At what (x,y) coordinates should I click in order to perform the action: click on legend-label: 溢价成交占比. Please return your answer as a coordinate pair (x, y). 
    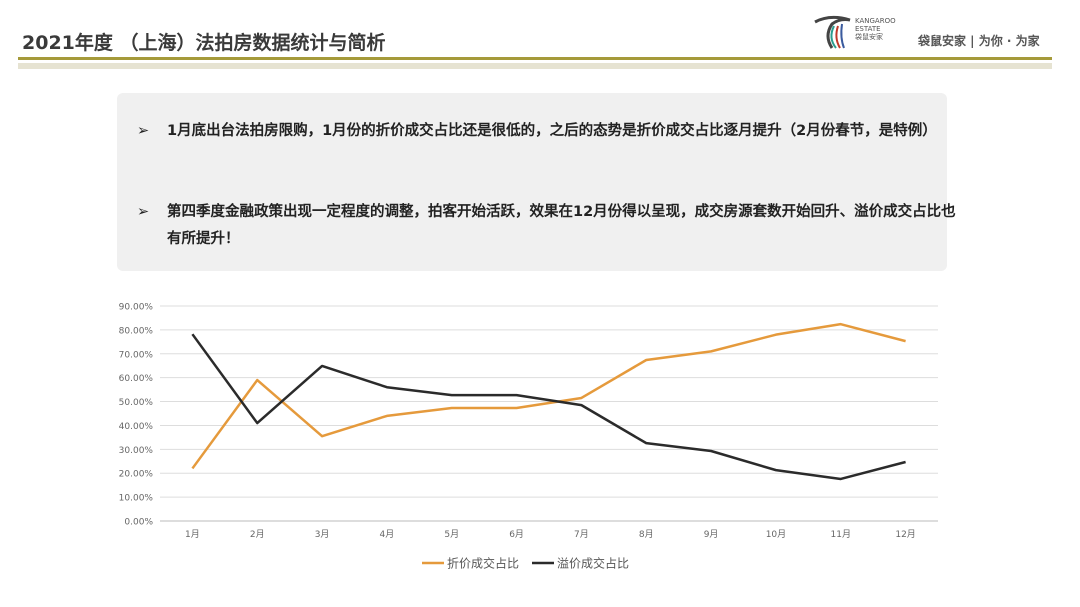
    Looking at the image, I should click on (593, 563).